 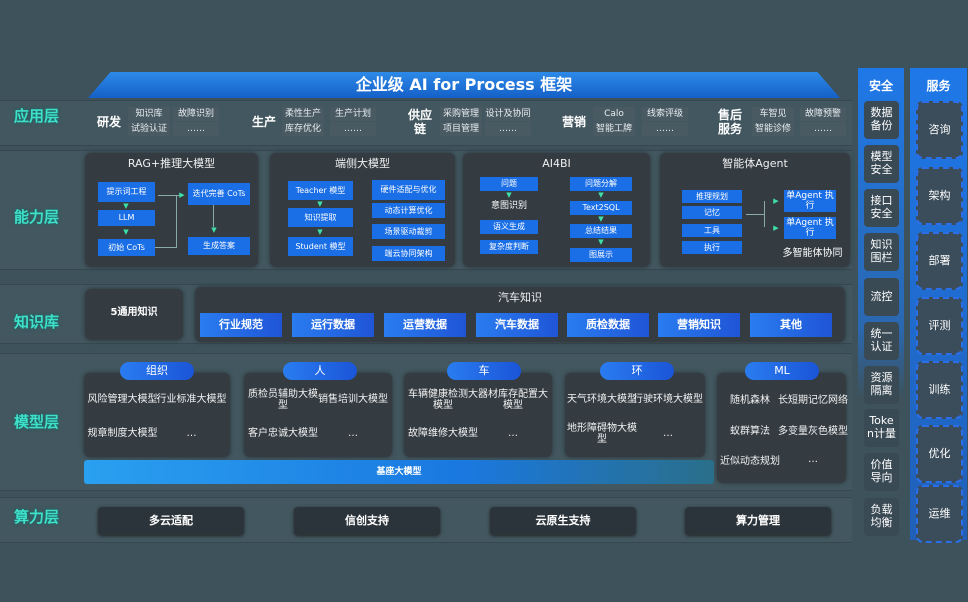 What do you see at coordinates (461, 114) in the screenshot?
I see `app-item: 采购管理` at bounding box center [461, 114].